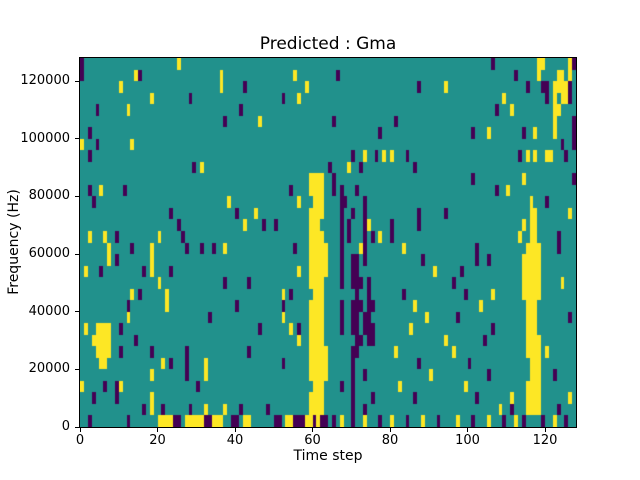  What do you see at coordinates (235, 440) in the screenshot?
I see `x-tick-label: 40` at bounding box center [235, 440].